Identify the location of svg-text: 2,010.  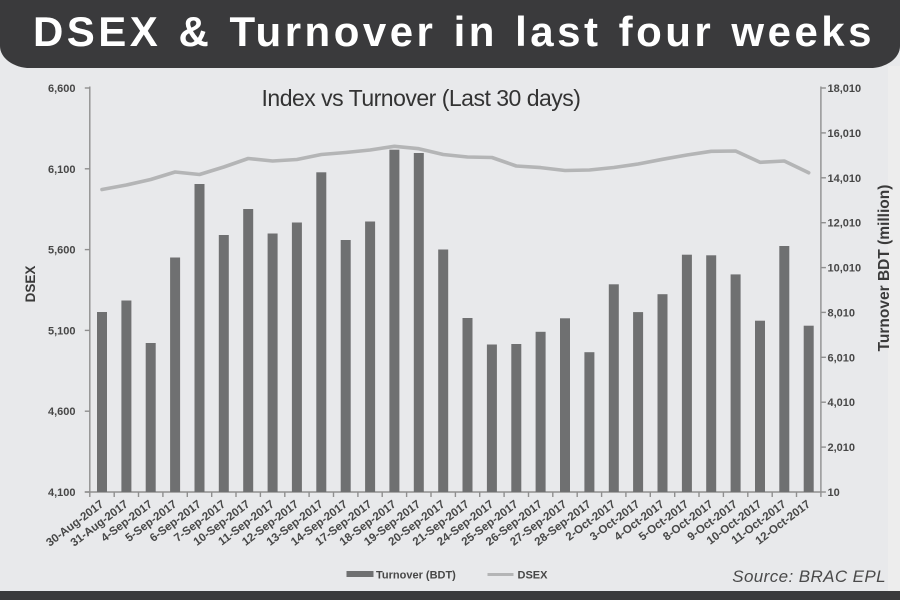
(842, 448).